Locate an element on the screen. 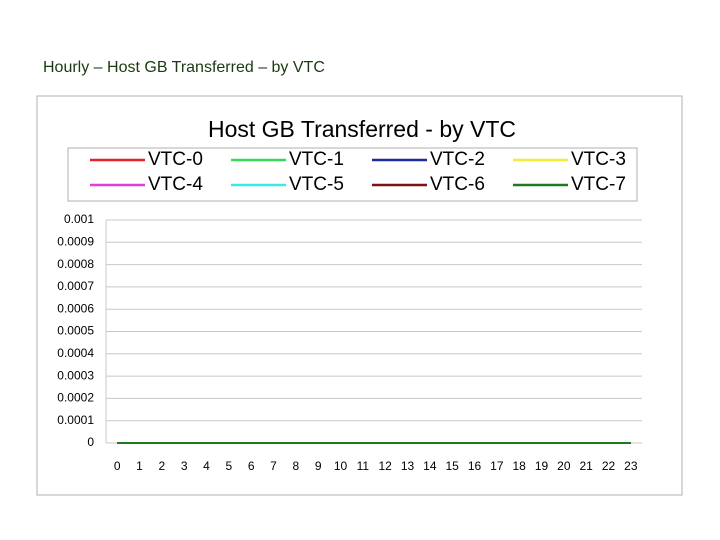 Image resolution: width=720 pixels, height=540 pixels. y-tick-label: 0.0006 is located at coordinates (75, 308).